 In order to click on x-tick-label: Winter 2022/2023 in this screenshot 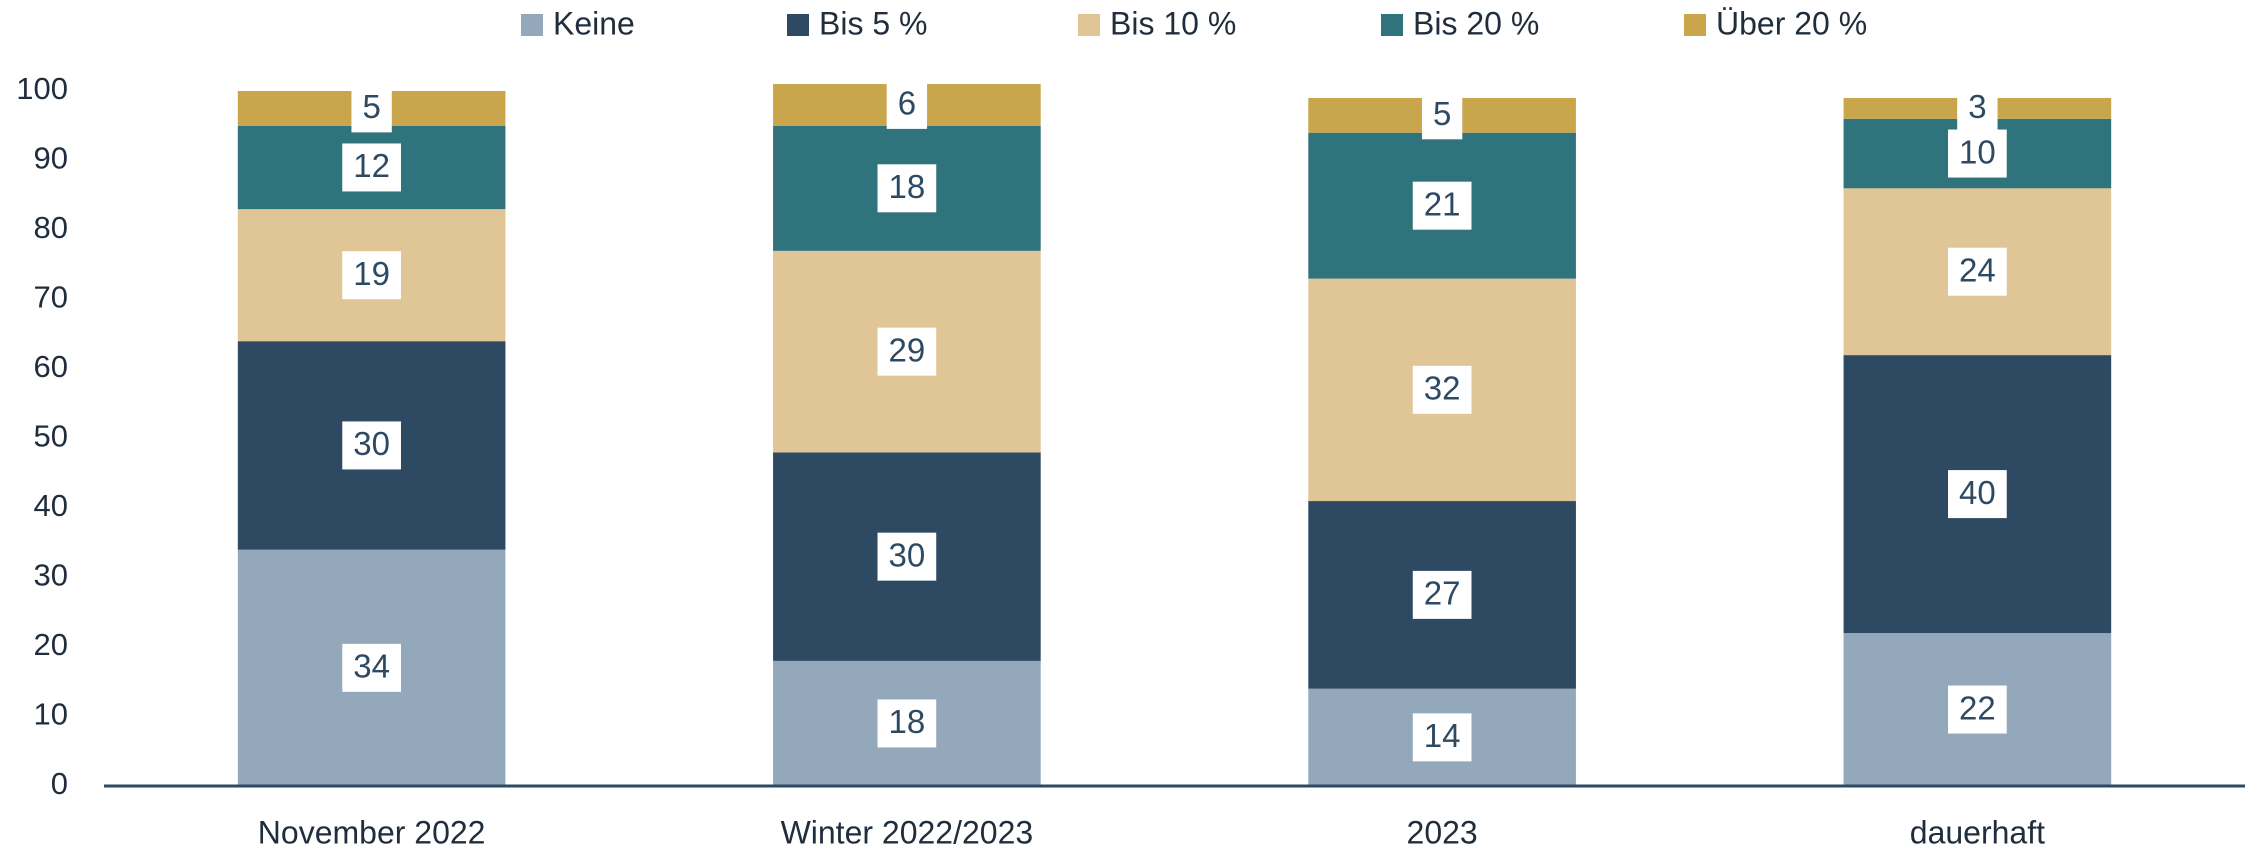, I will do `click(907, 832)`.